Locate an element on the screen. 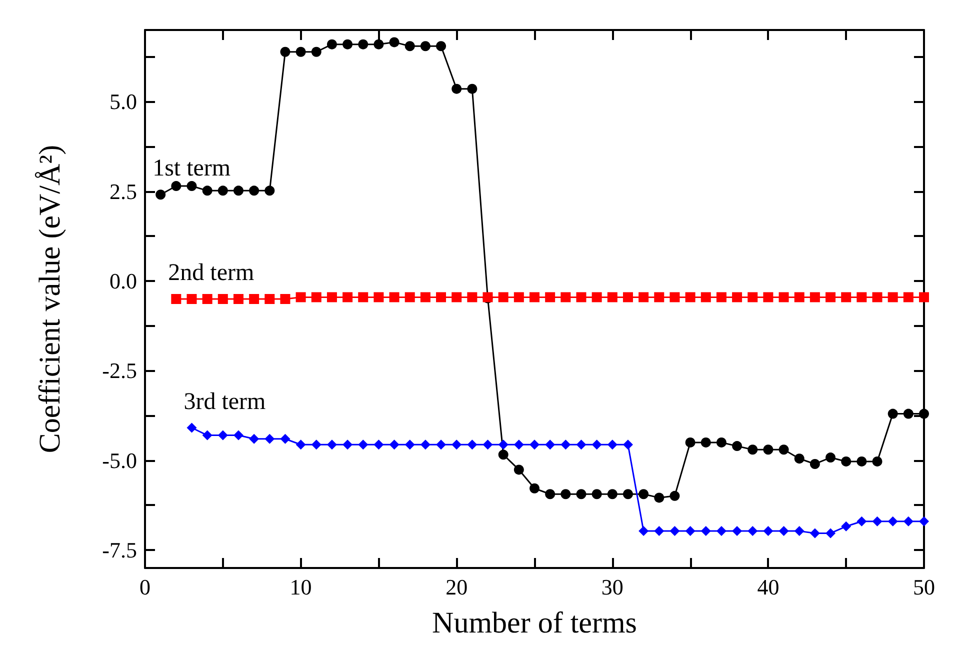  y-axis-title: Coefficient value (eV/Å²) is located at coordinates (50, 299).